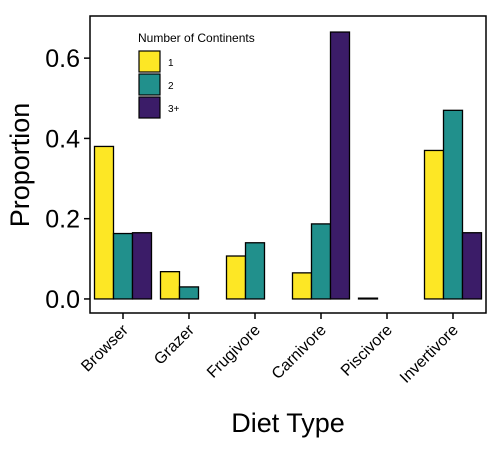  I want to click on y-tick-label: 0.6, so click(62, 59).